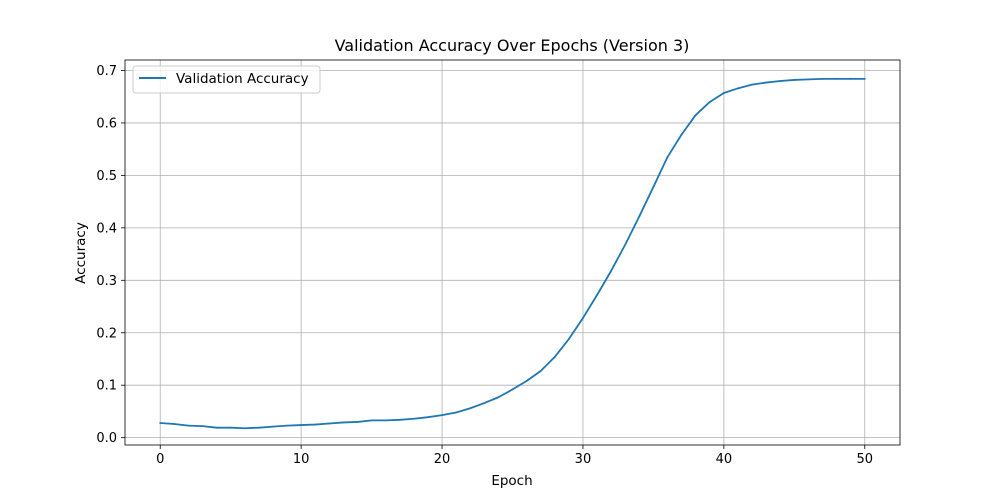 Image resolution: width=1000 pixels, height=500 pixels. Describe the element at coordinates (583, 459) in the screenshot. I see `x-tick-label: 30` at that location.